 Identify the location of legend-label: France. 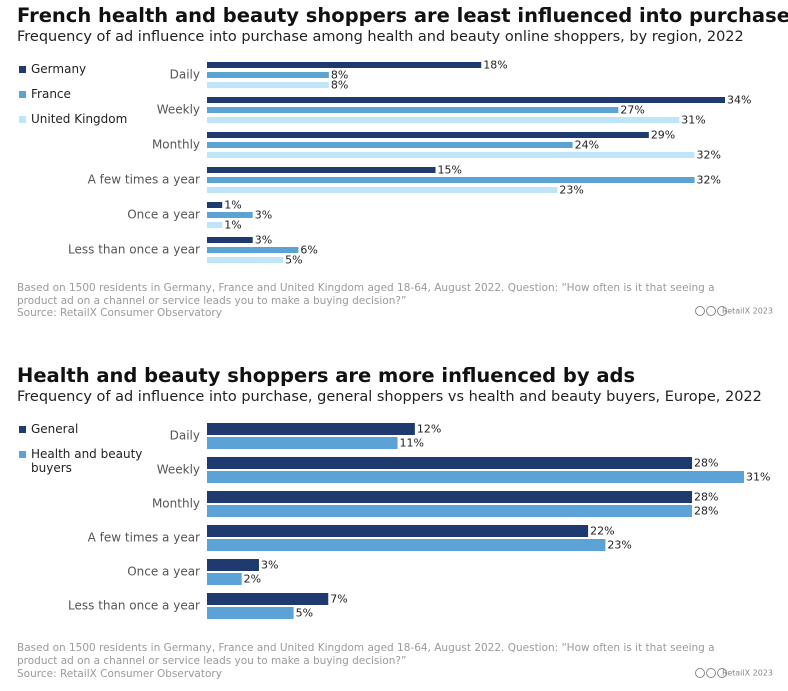
(51, 94).